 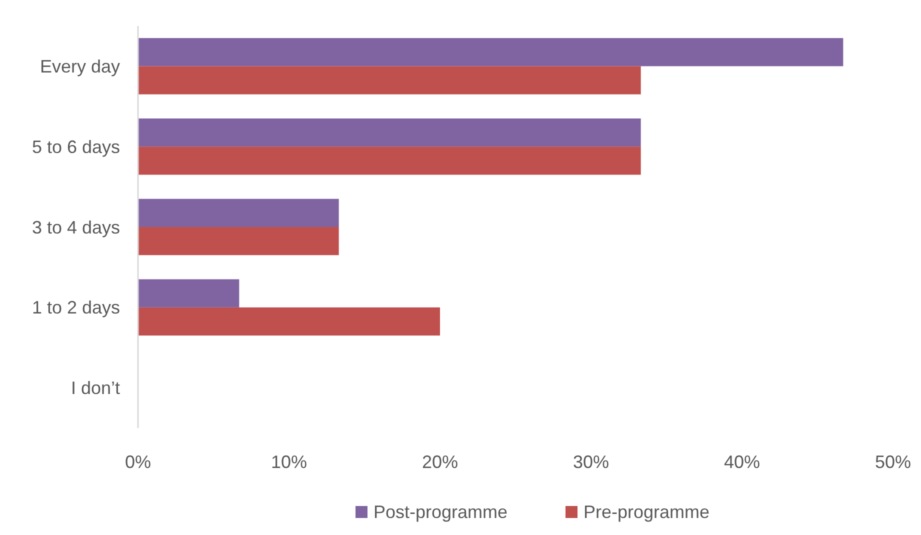 What do you see at coordinates (80, 66) in the screenshot?
I see `y-tick-label: Every day` at bounding box center [80, 66].